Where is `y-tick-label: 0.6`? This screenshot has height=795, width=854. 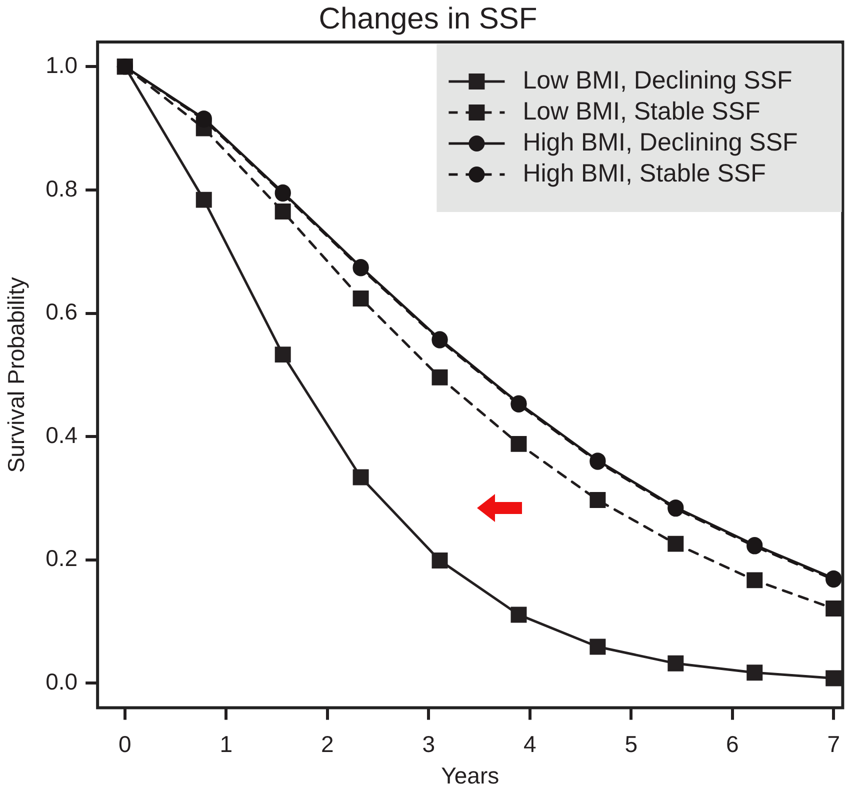 y-tick-label: 0.6 is located at coordinates (62, 311).